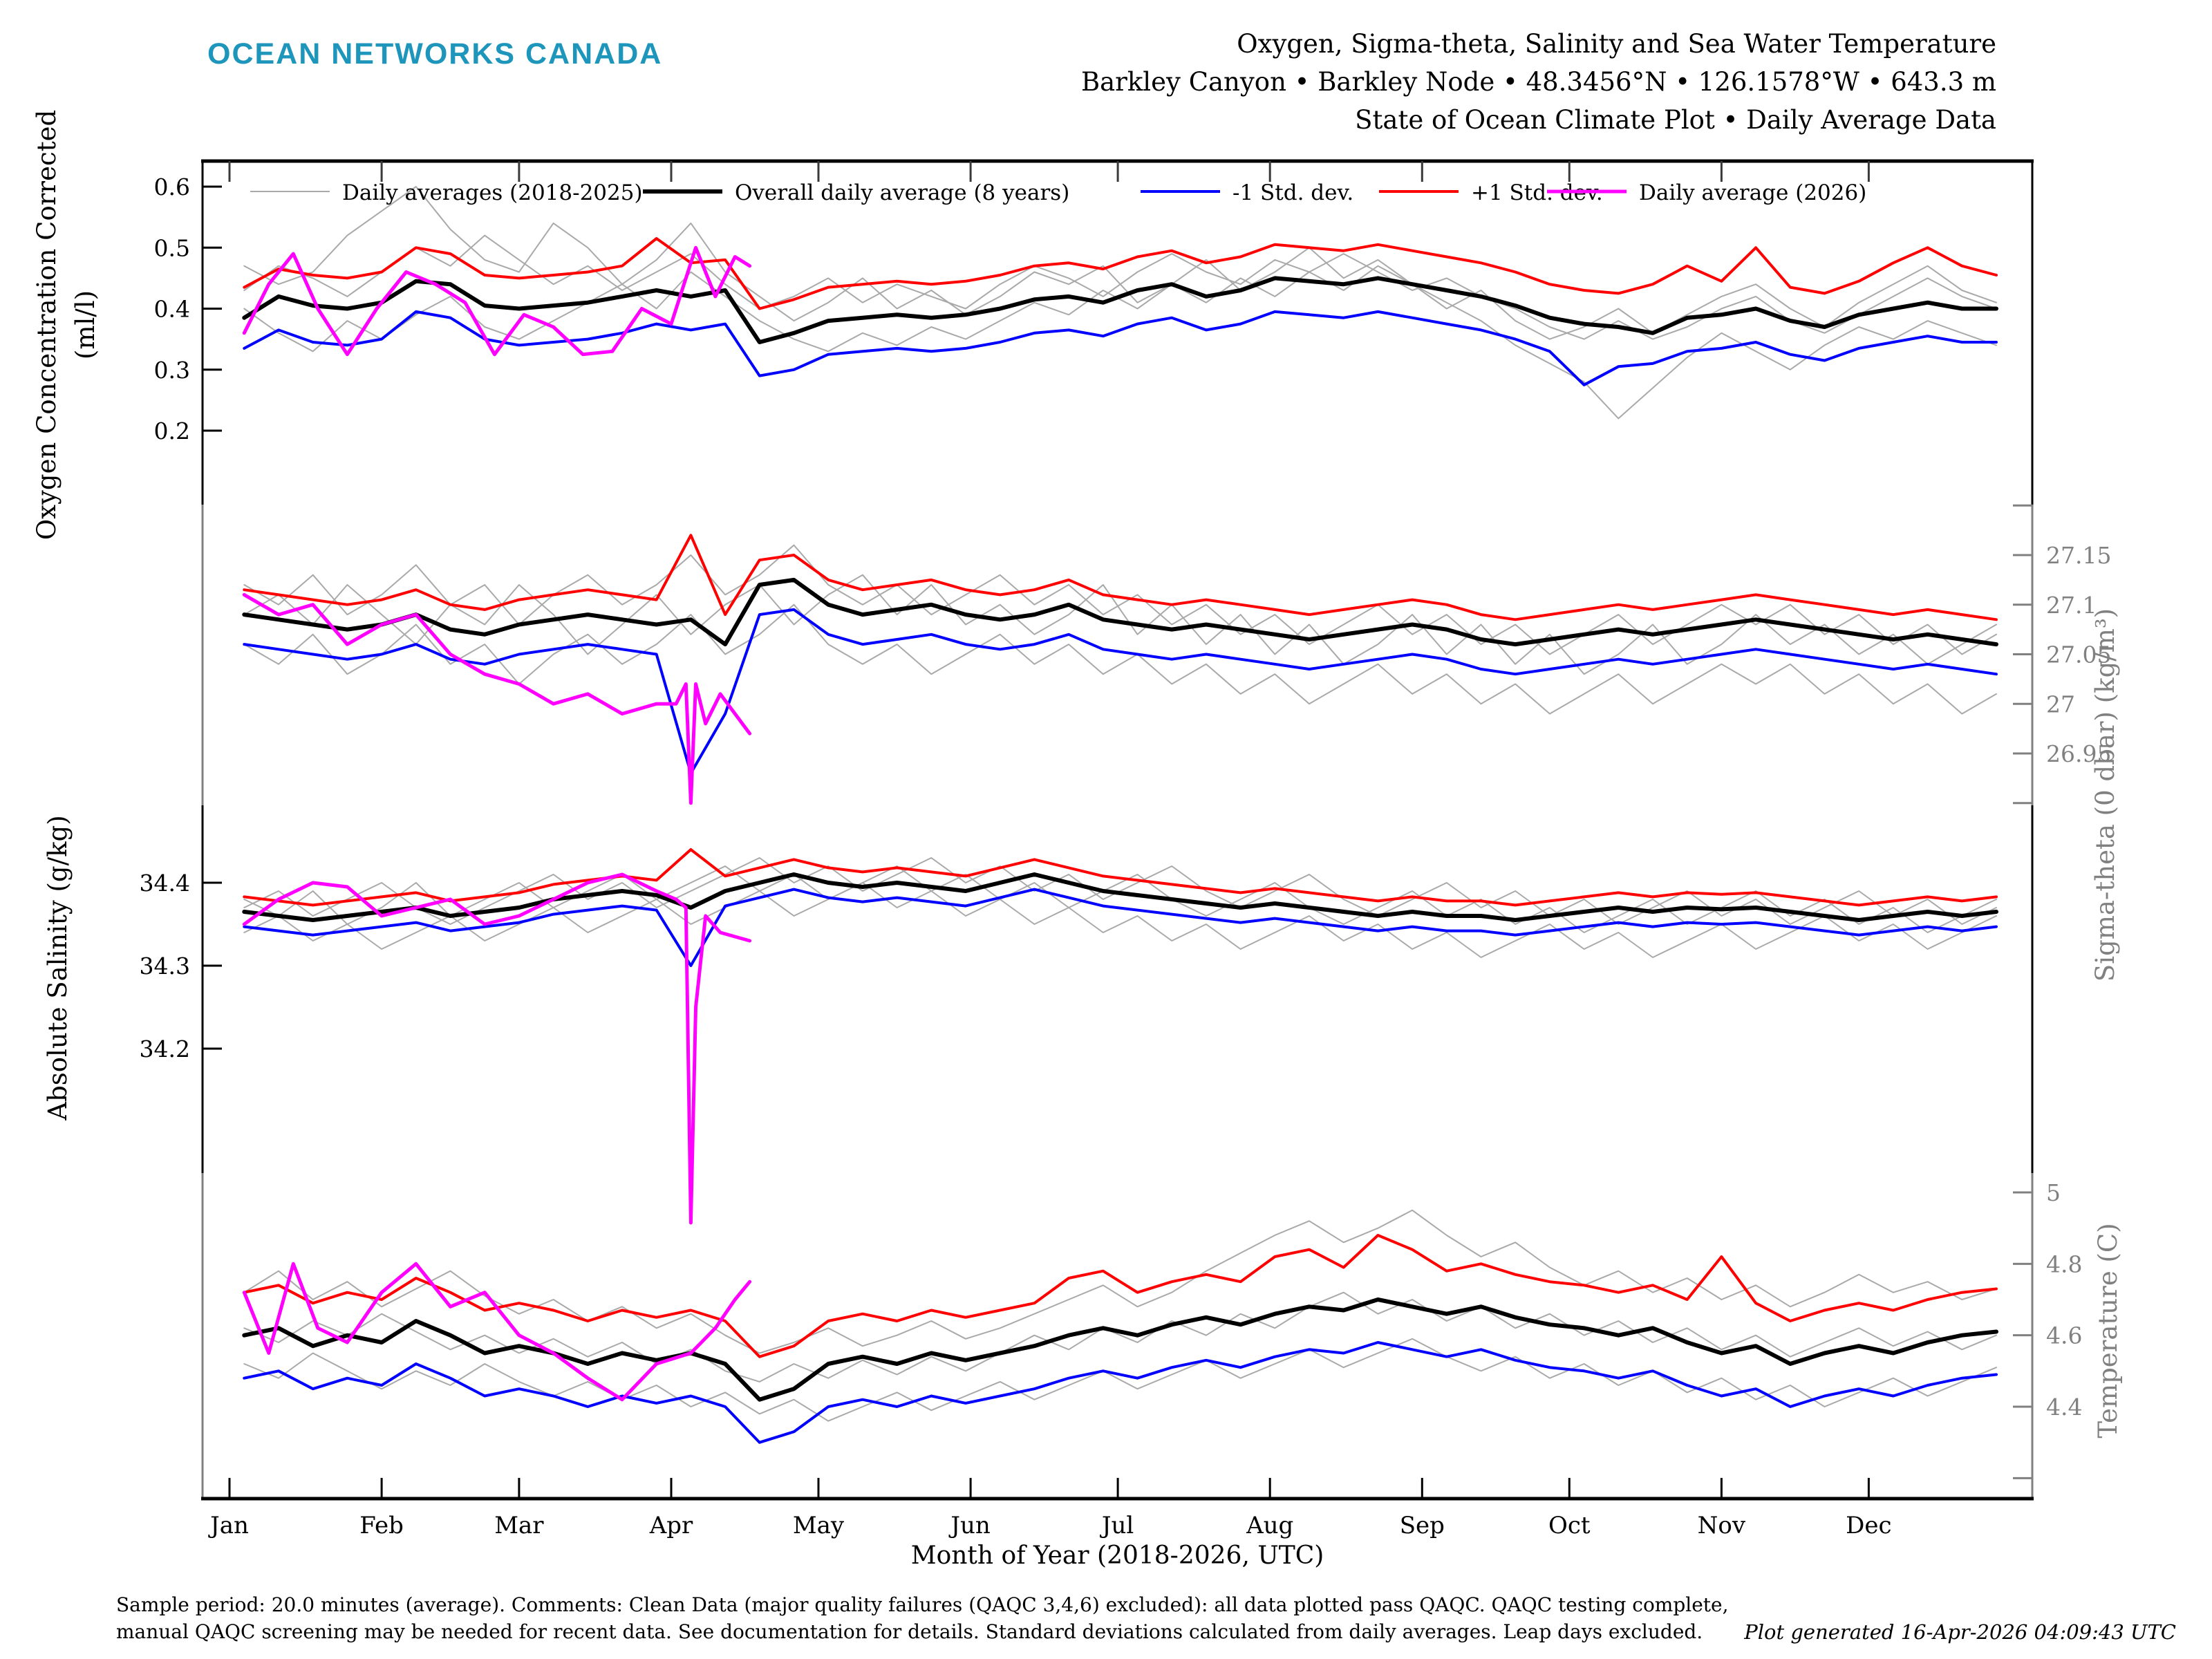 Image resolution: width=2212 pixels, height=1659 pixels. Describe the element at coordinates (519, 1525) in the screenshot. I see `month-label-mar: Mar` at that location.